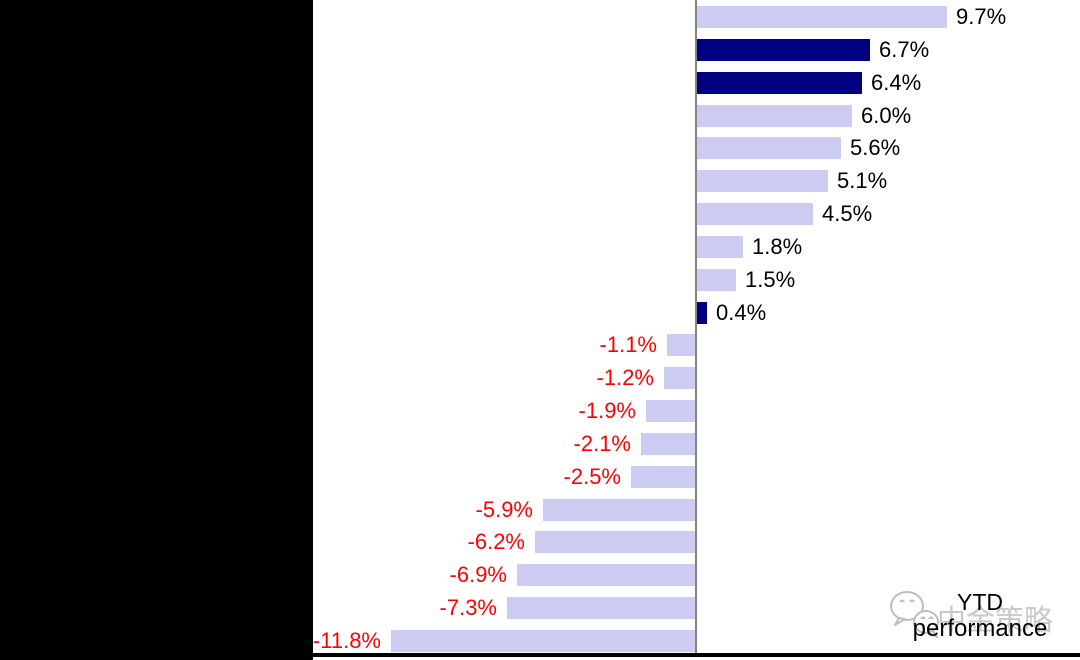 Image resolution: width=1080 pixels, height=660 pixels. I want to click on watermark-brand-text: 中金策略, so click(995, 621).